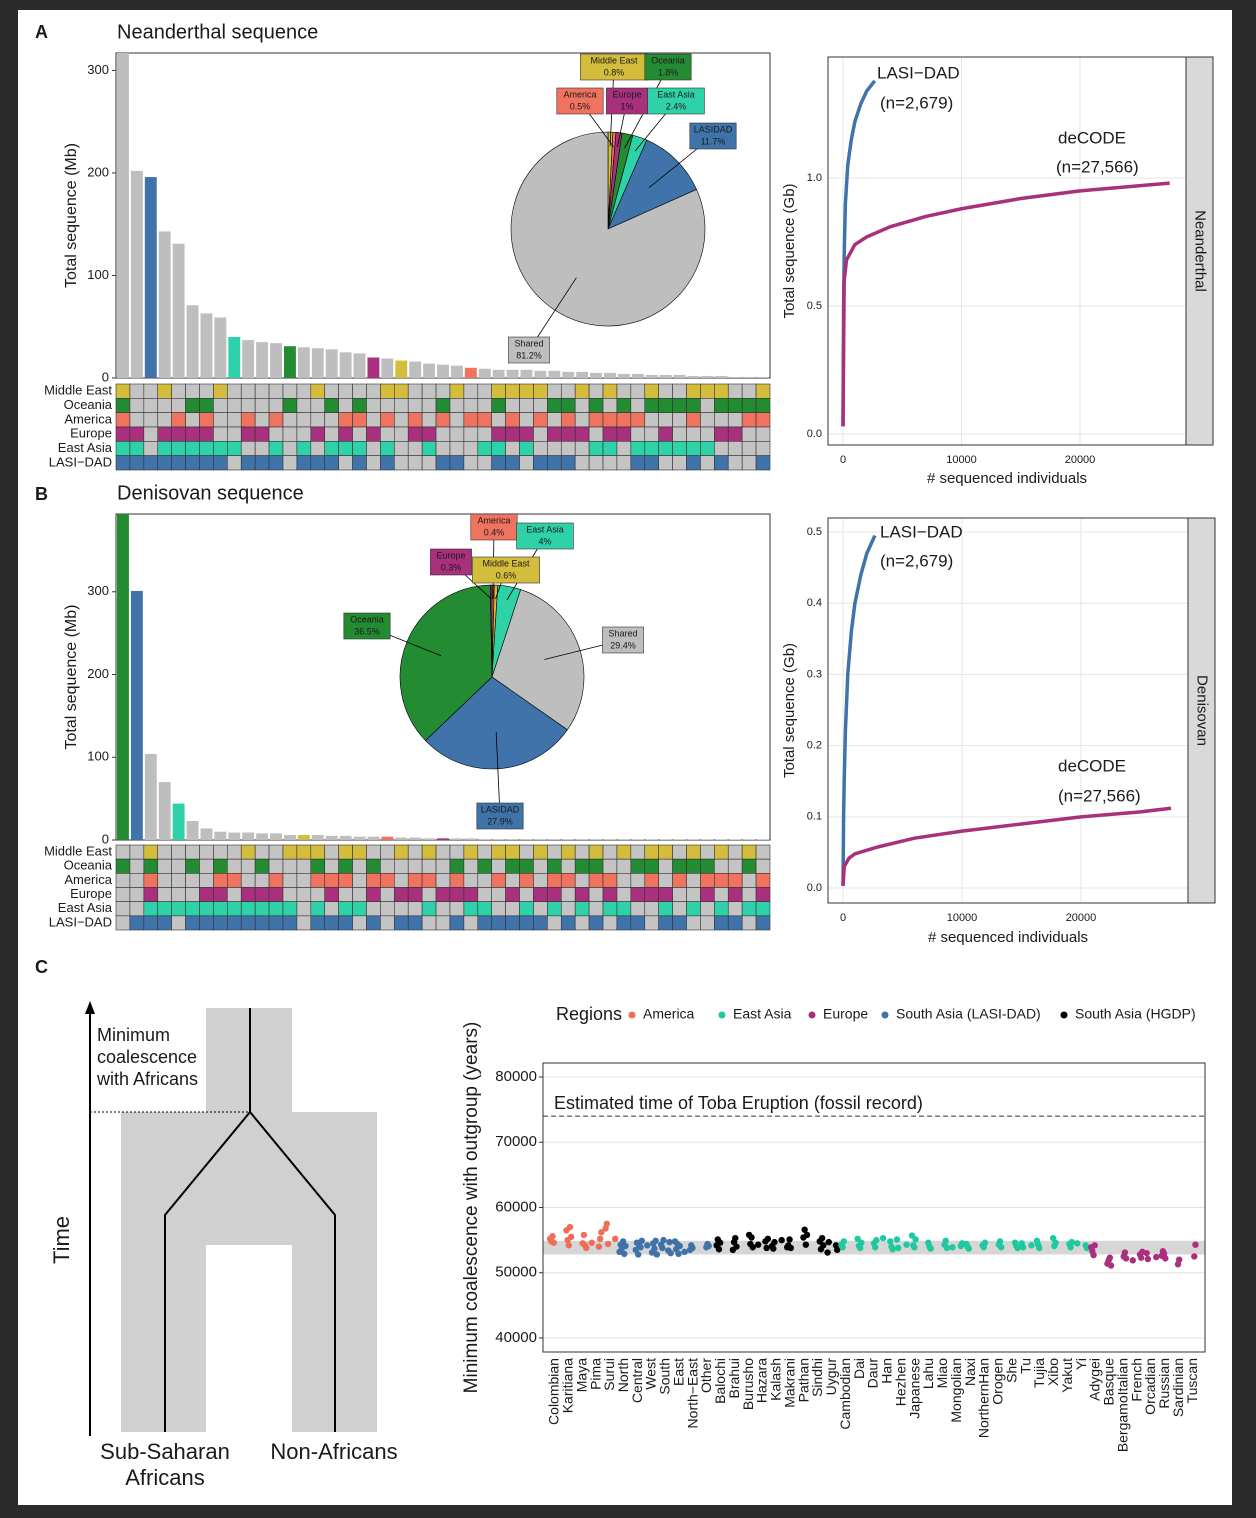 Image resolution: width=1256 pixels, height=1518 pixels. Describe the element at coordinates (1178, 1387) in the screenshot. I see `x-tick-label: Sardinian` at that location.